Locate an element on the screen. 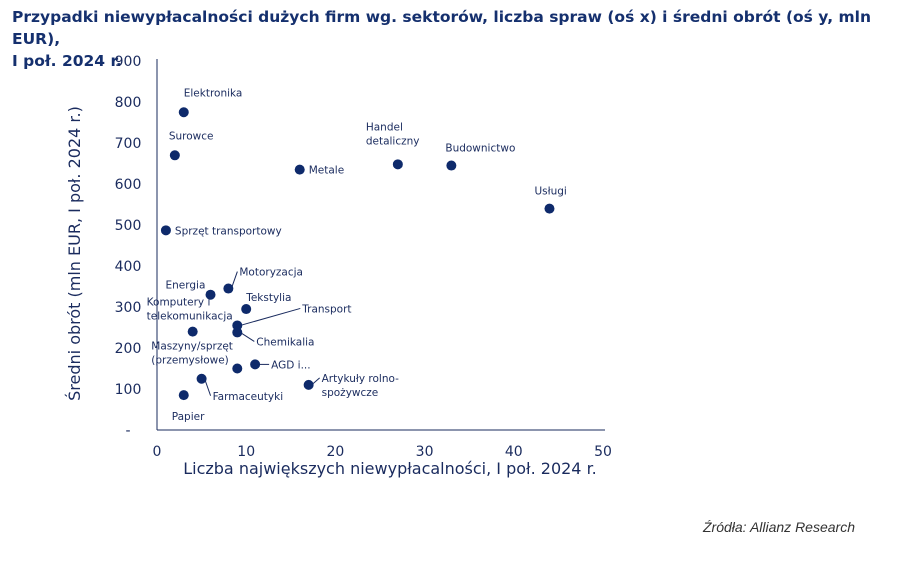 The width and height of the screenshot is (900, 566). data-point-label-line: telekomunikacja is located at coordinates (190, 317).